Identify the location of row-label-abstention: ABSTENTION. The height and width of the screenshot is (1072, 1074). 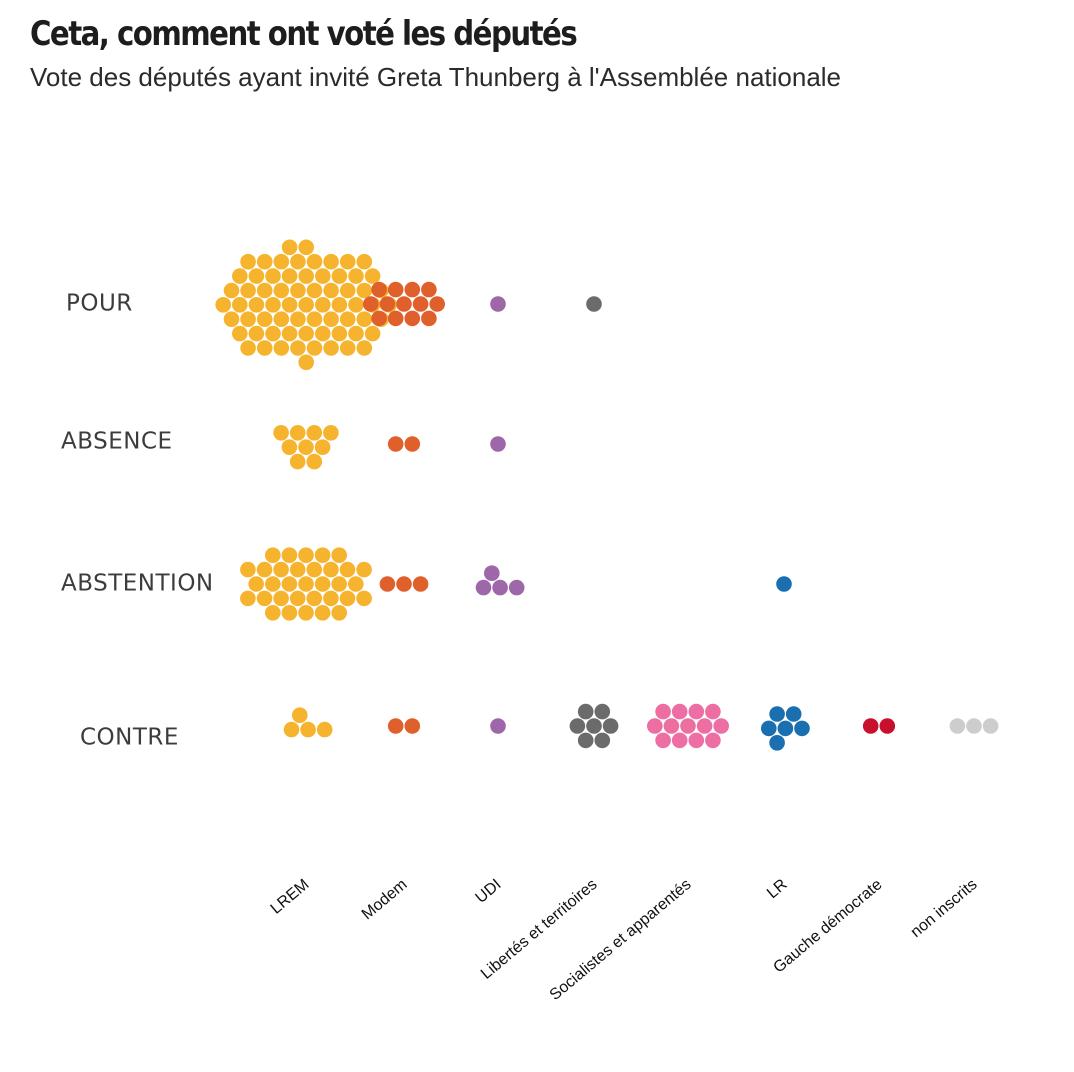
(137, 584).